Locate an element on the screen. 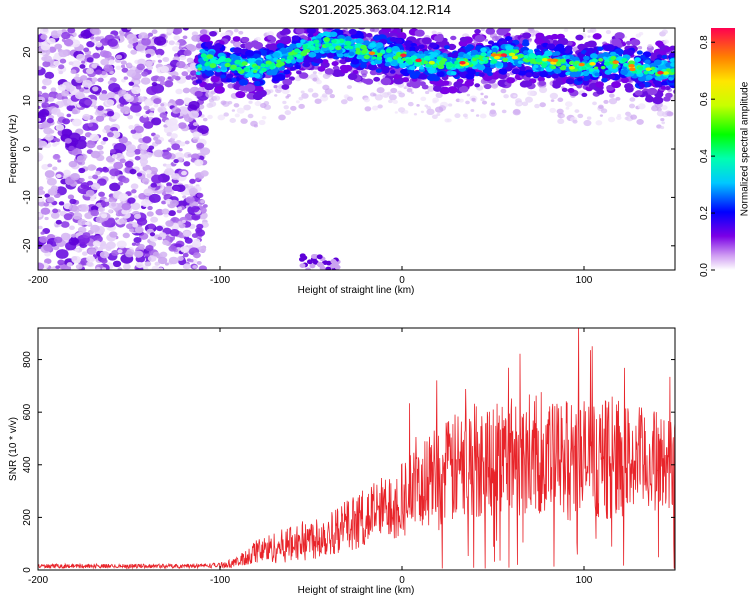 Image resolution: width=750 pixels, height=600 pixels. spectrogram-x-label: Height of straight line (km) is located at coordinates (356, 290).